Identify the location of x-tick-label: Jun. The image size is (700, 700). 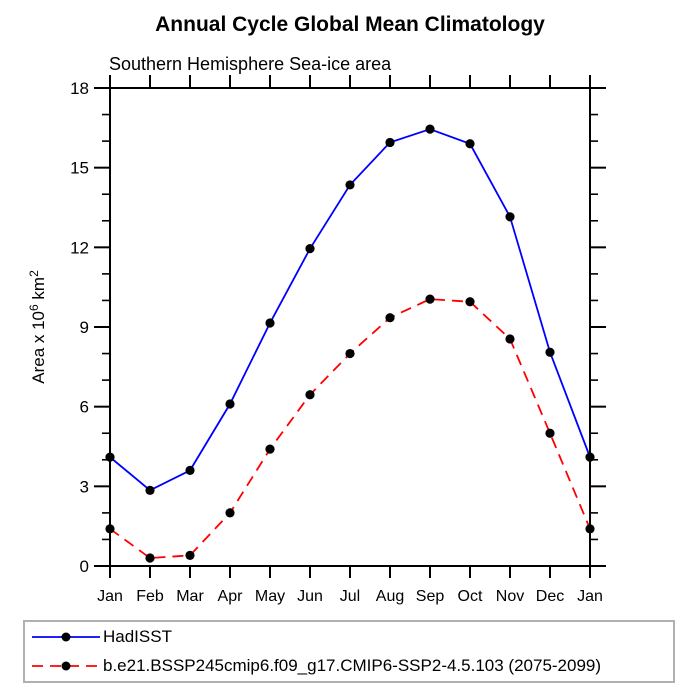
(310, 596).